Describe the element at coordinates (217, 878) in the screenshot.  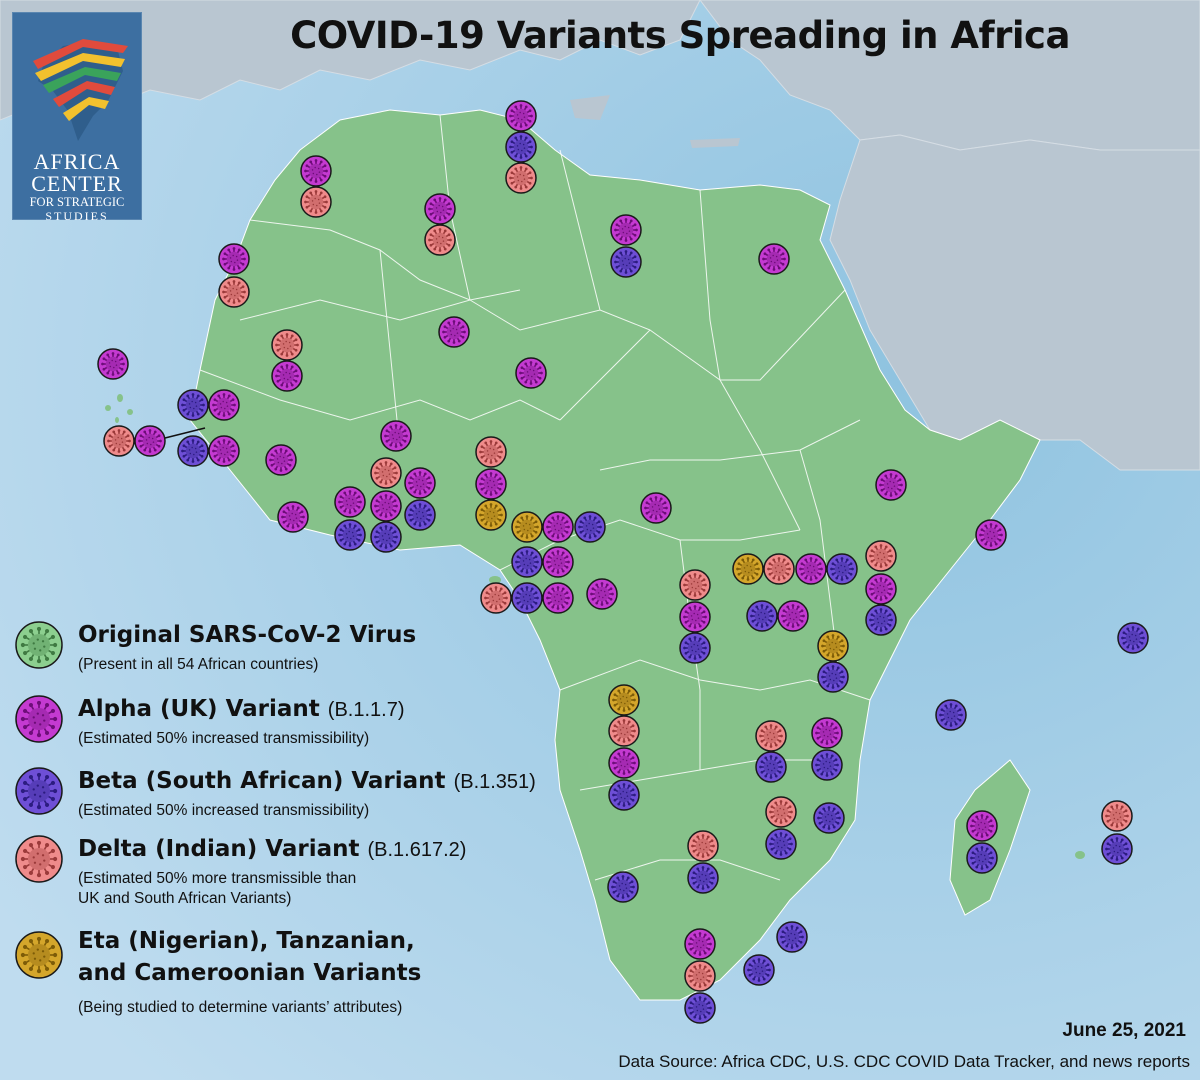
I see `legend-note: (Estimated 50% more transmissible than` at that location.